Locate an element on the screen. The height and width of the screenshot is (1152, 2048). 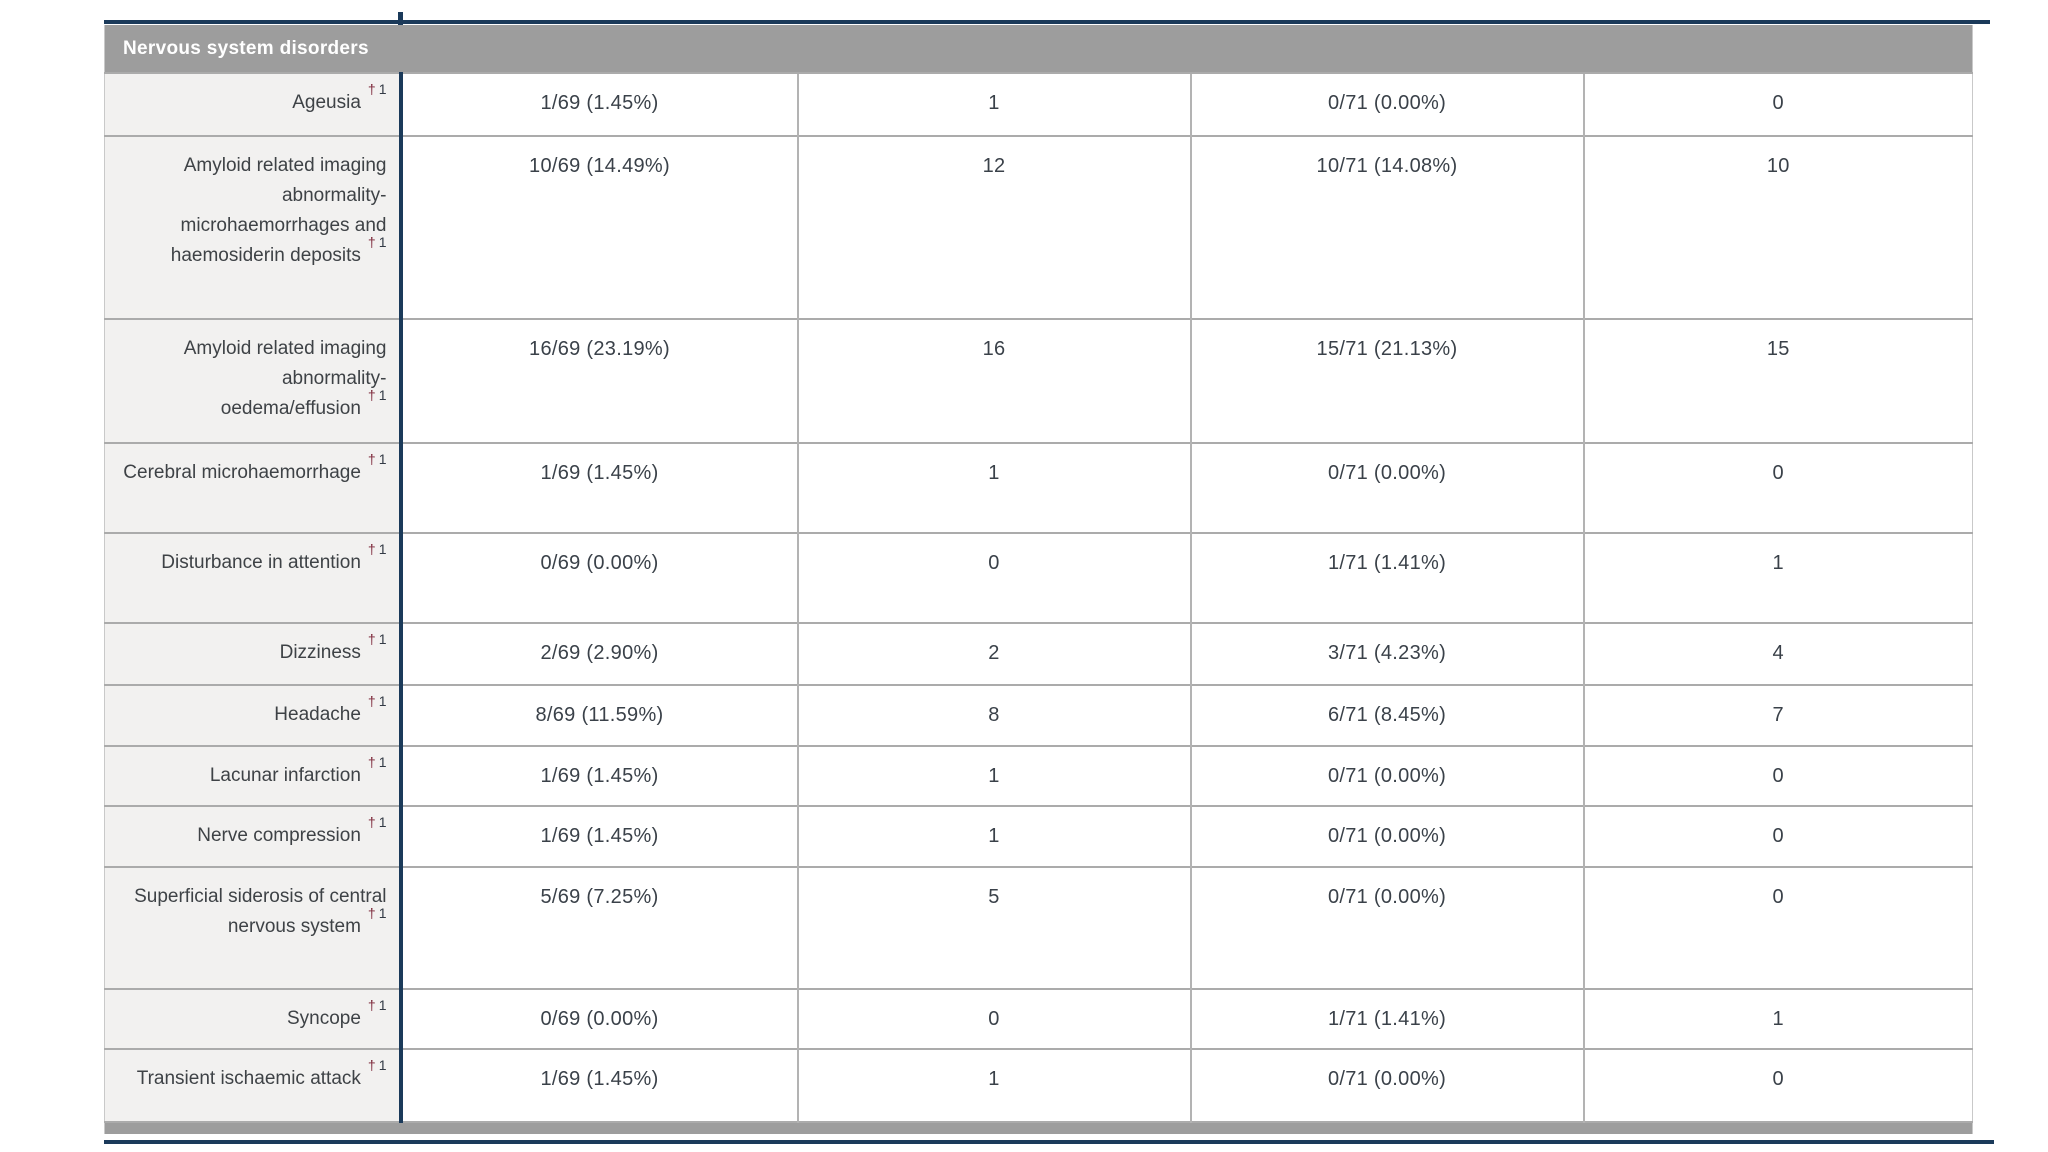
next-section-header-sliver is located at coordinates (1038, 1127).